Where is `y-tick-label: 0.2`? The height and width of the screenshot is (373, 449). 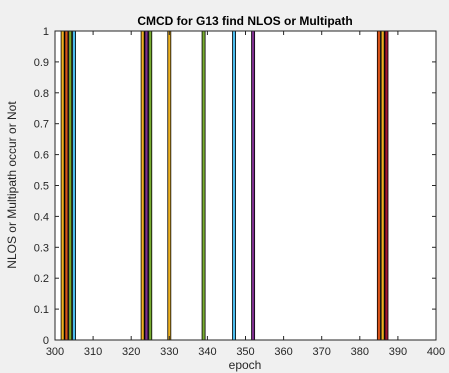 y-tick-label: 0.2 is located at coordinates (41, 279).